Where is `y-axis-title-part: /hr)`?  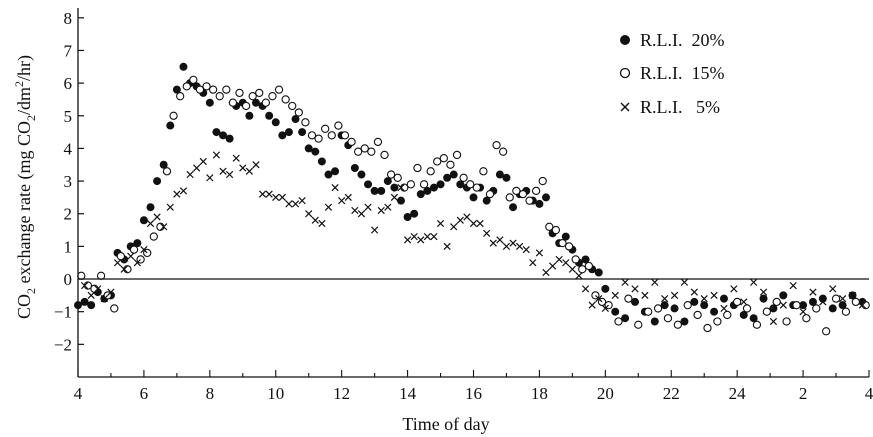 y-axis-title-part: /hr) is located at coordinates (24, 68).